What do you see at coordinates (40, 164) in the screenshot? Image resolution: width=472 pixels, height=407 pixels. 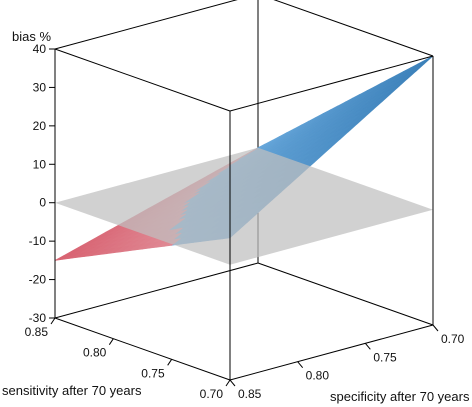 I see `z-tick-label: 10` at bounding box center [40, 164].